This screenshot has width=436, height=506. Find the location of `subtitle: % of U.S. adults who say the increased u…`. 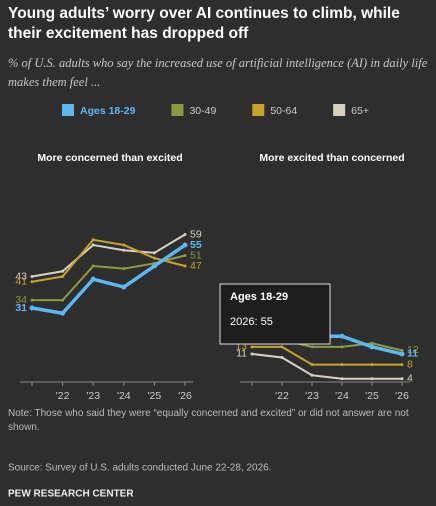

subtitle: % of U.S. adults who say the increased u… is located at coordinates (218, 72).